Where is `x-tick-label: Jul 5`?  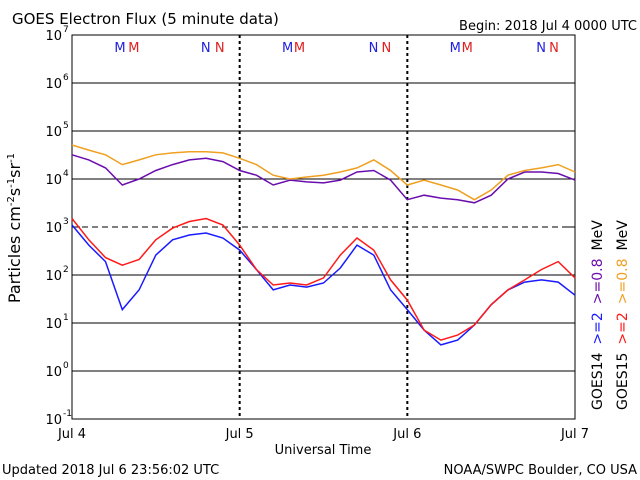
x-tick-label: Jul 5 is located at coordinates (239, 434).